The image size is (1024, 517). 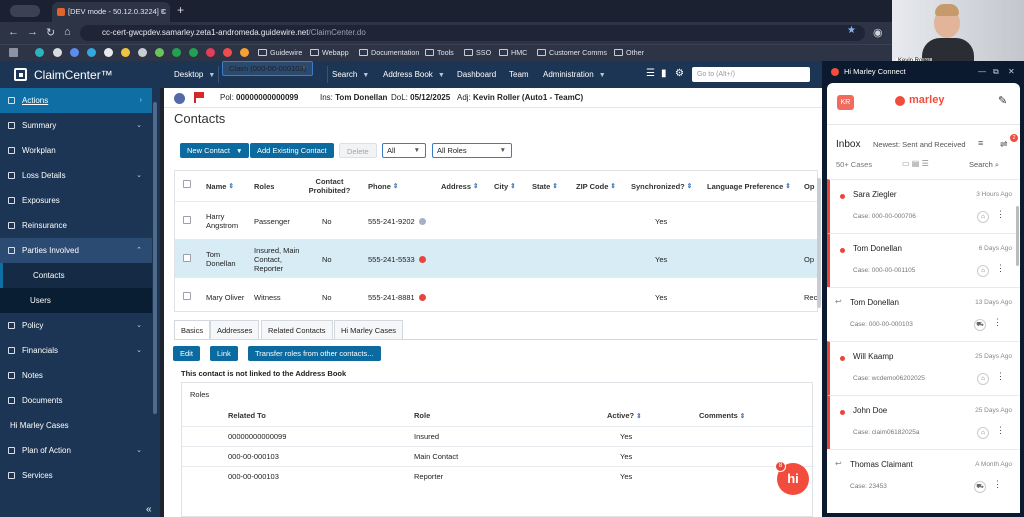 I want to click on avatar: KR, so click(x=845, y=102).